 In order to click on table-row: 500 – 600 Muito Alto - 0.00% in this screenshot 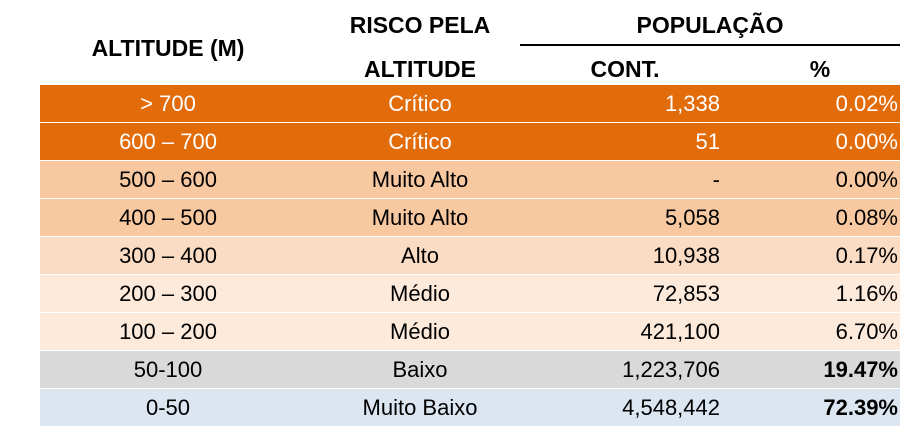, I will do `click(470, 179)`.